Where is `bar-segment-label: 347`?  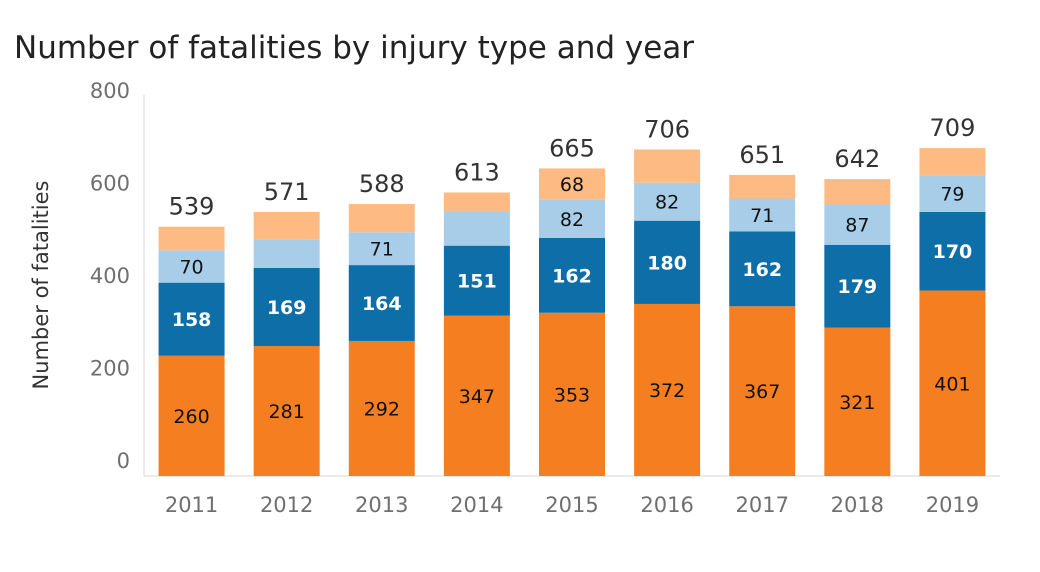 bar-segment-label: 347 is located at coordinates (477, 397).